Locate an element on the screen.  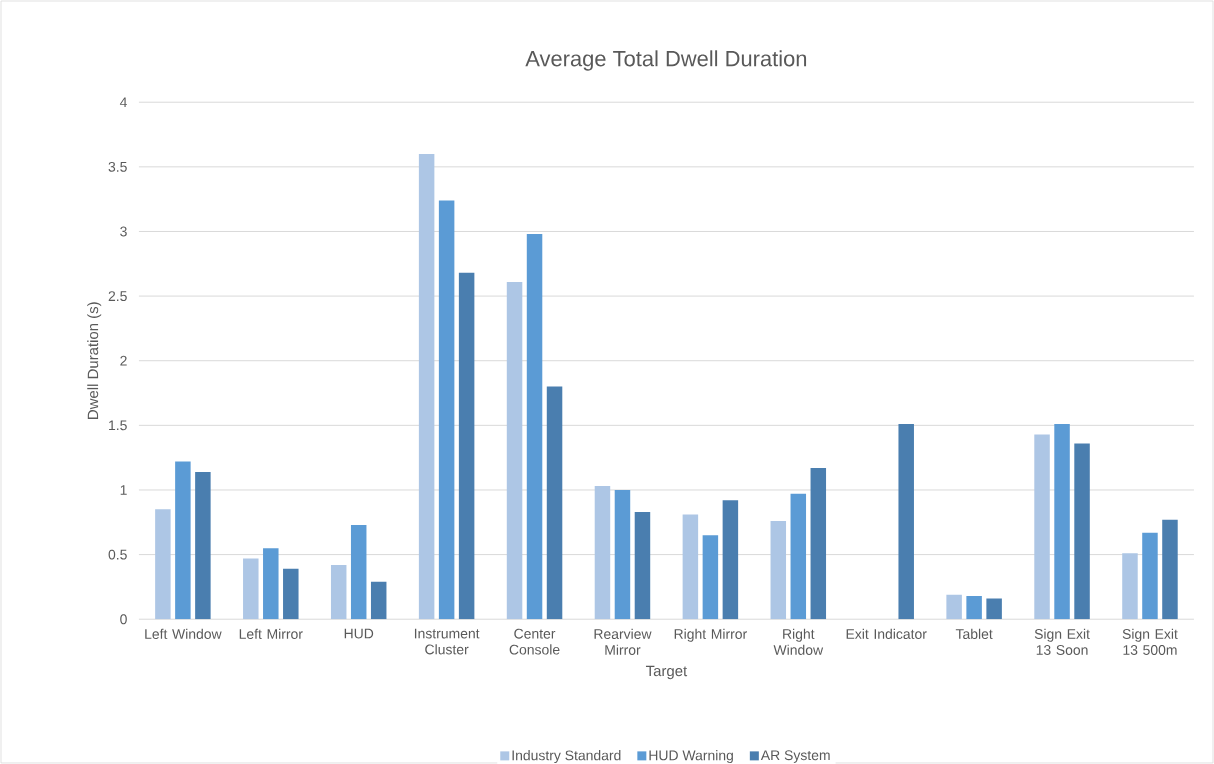
y-tick-label: 1 is located at coordinates (123, 490).